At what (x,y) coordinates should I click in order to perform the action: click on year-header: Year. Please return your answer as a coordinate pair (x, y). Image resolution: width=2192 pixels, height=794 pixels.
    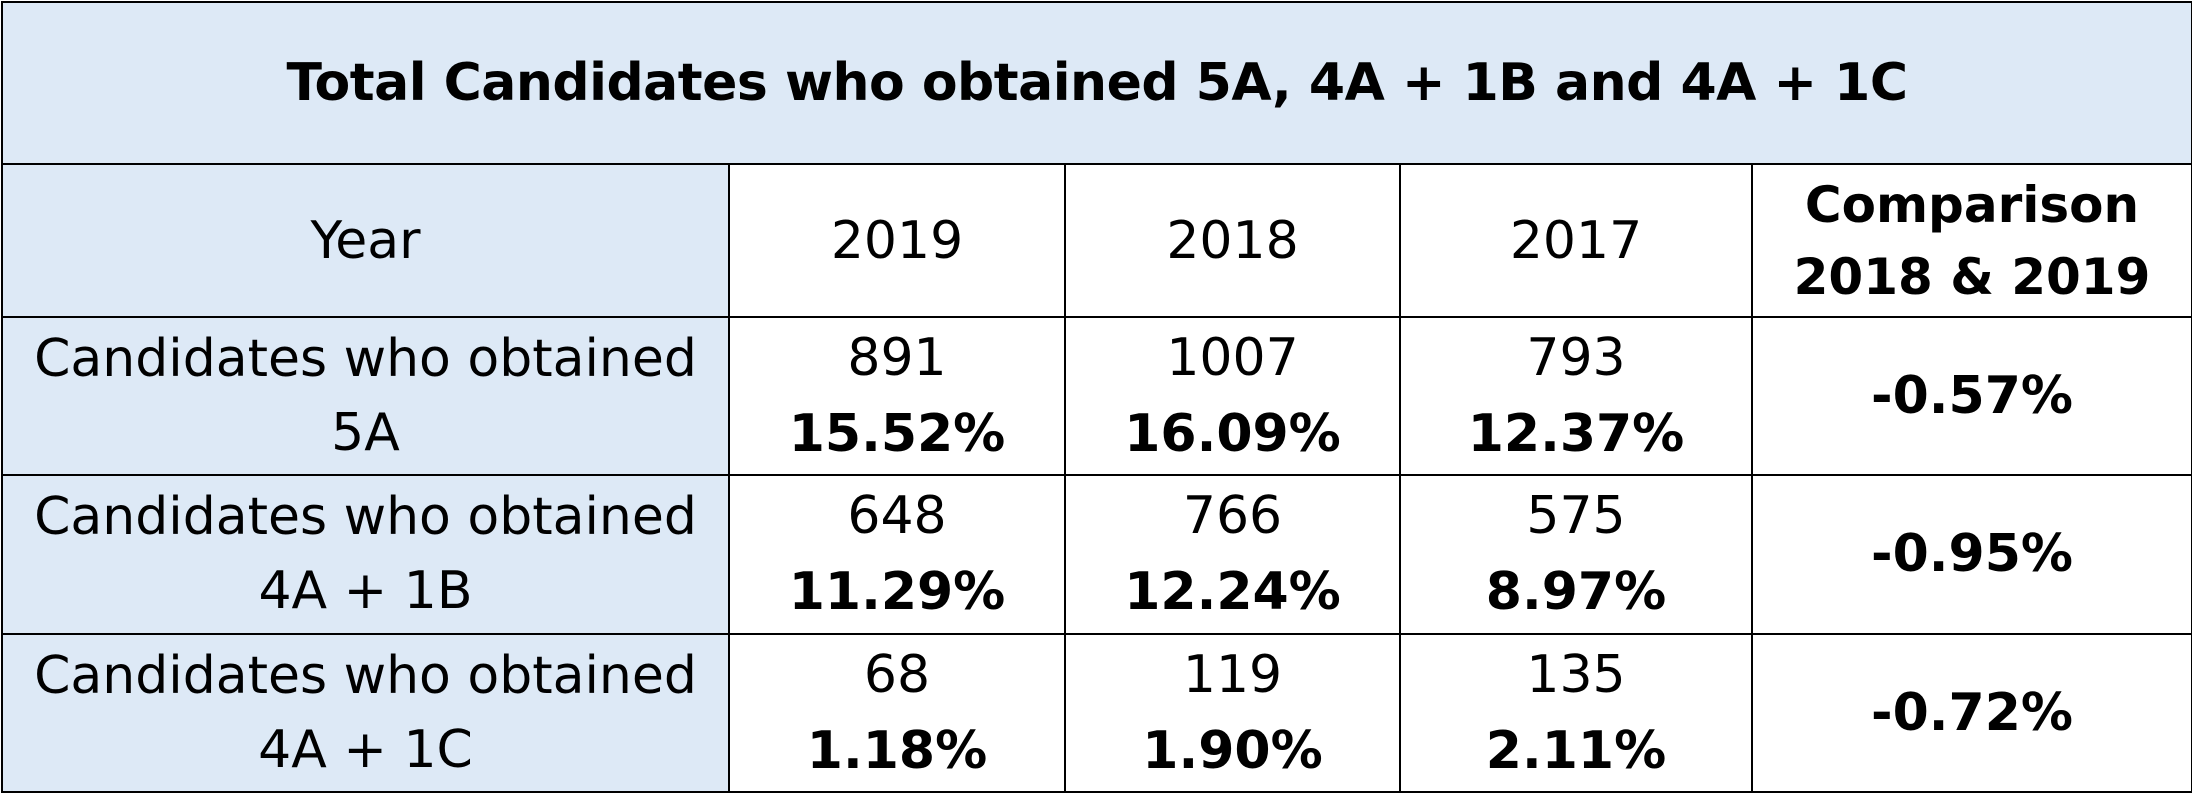
    Looking at the image, I should click on (365, 240).